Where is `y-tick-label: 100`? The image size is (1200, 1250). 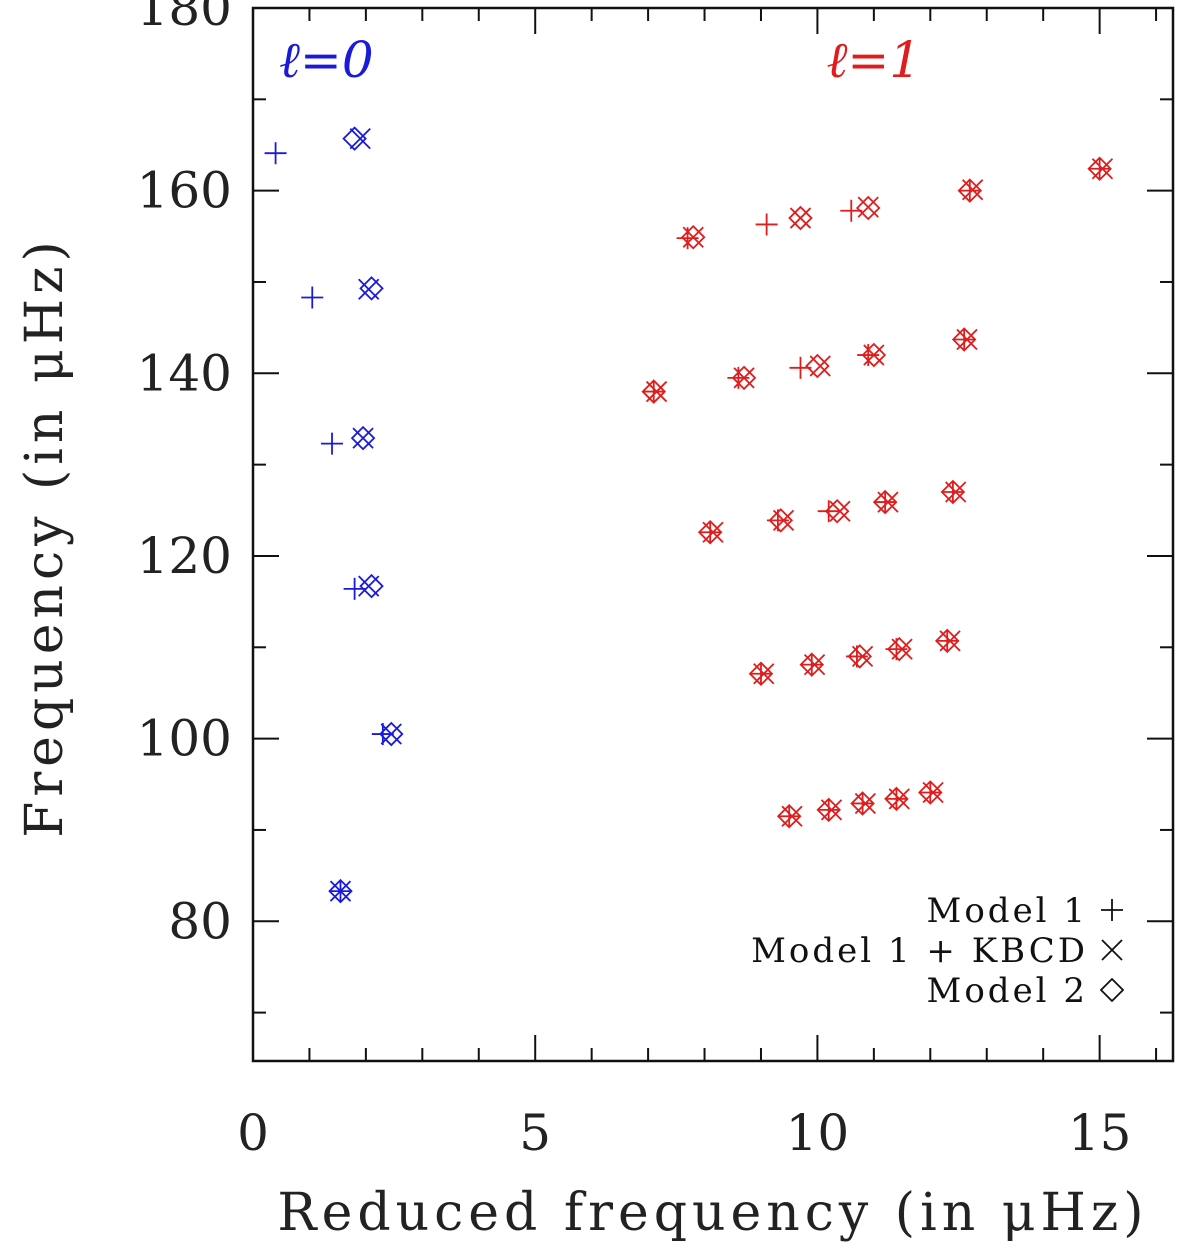
y-tick-label: 100 is located at coordinates (184, 739).